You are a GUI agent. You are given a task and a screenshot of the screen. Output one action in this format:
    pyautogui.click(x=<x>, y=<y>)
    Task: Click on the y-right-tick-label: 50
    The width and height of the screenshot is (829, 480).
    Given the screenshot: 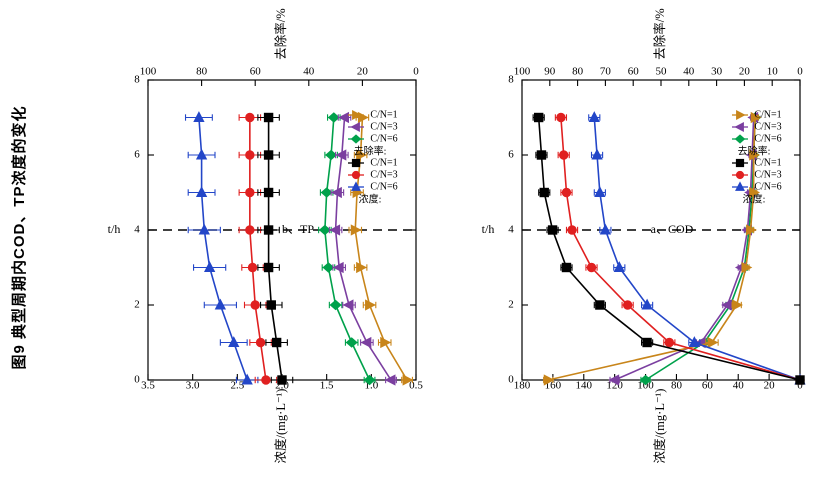 What is the action you would take?
    pyautogui.click(x=662, y=72)
    